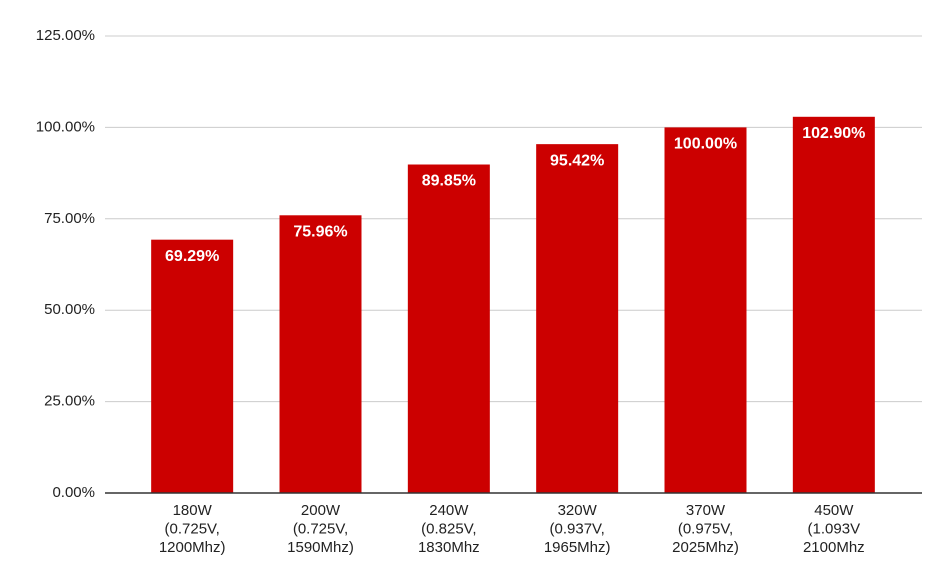 The height and width of the screenshot is (588, 942). Describe the element at coordinates (705, 529) in the screenshot. I see `x-tick-label: 370W (0.975V, 2025Mhz)` at that location.